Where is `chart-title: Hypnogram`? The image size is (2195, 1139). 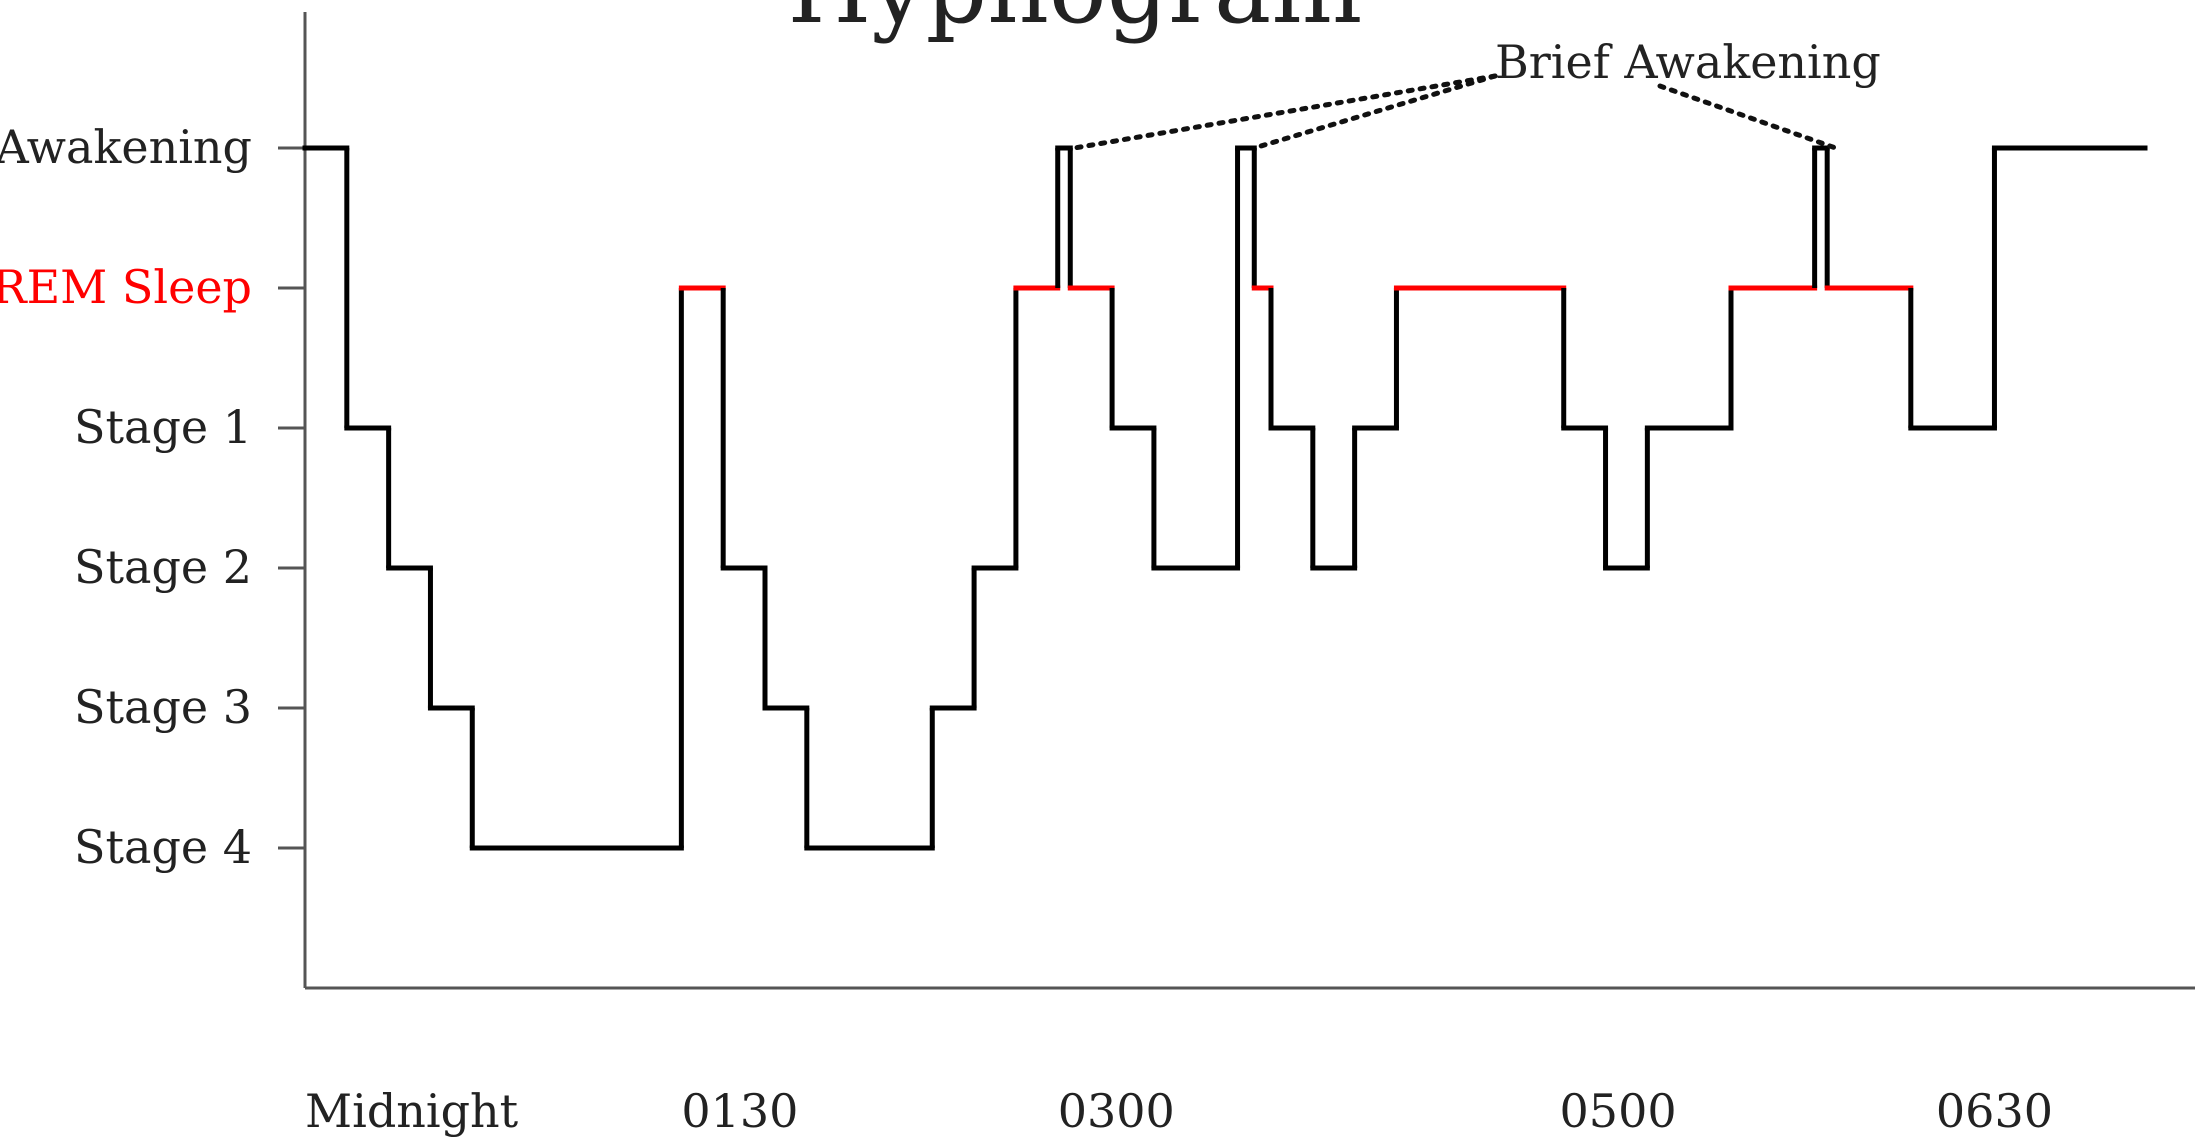
chart-title: Hypnogram is located at coordinates (1075, 22).